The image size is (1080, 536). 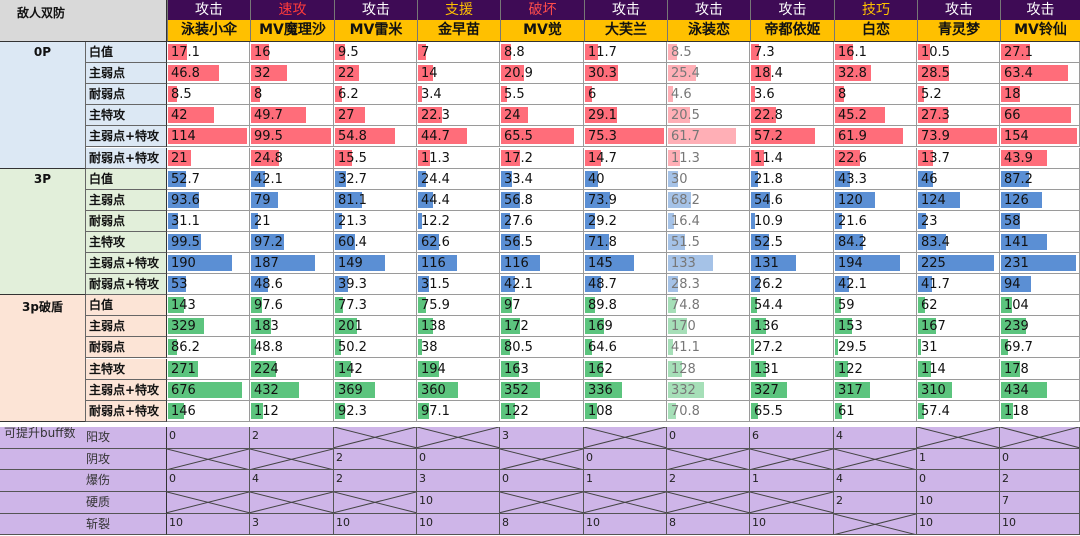 I want to click on data-cell: 22.3, so click(x=458, y=116).